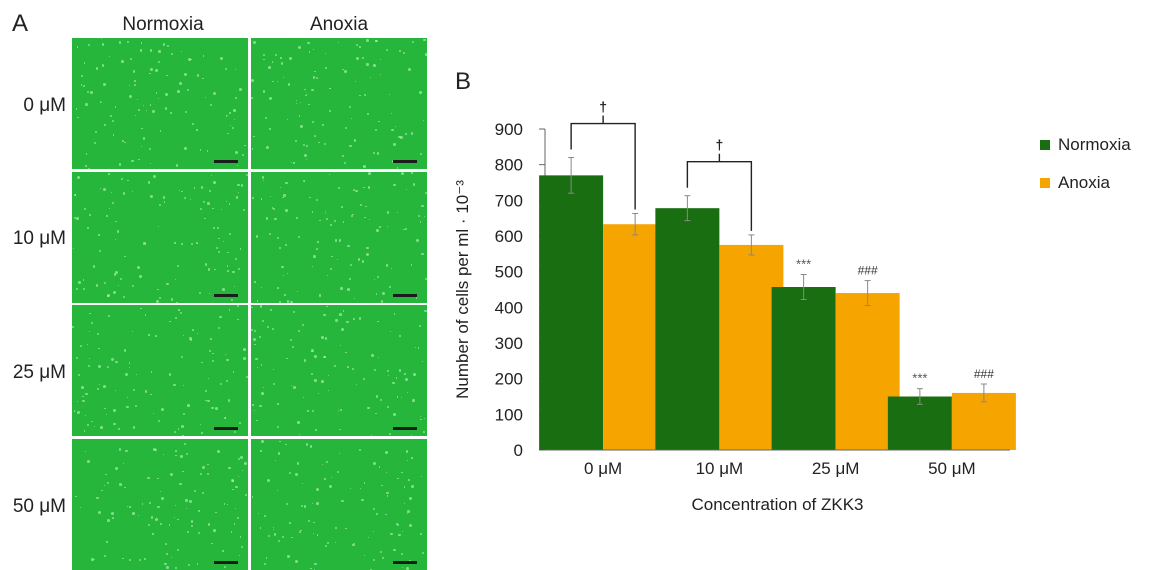 The image size is (1173, 570). I want to click on row-label-25: 25 μM, so click(33, 373).